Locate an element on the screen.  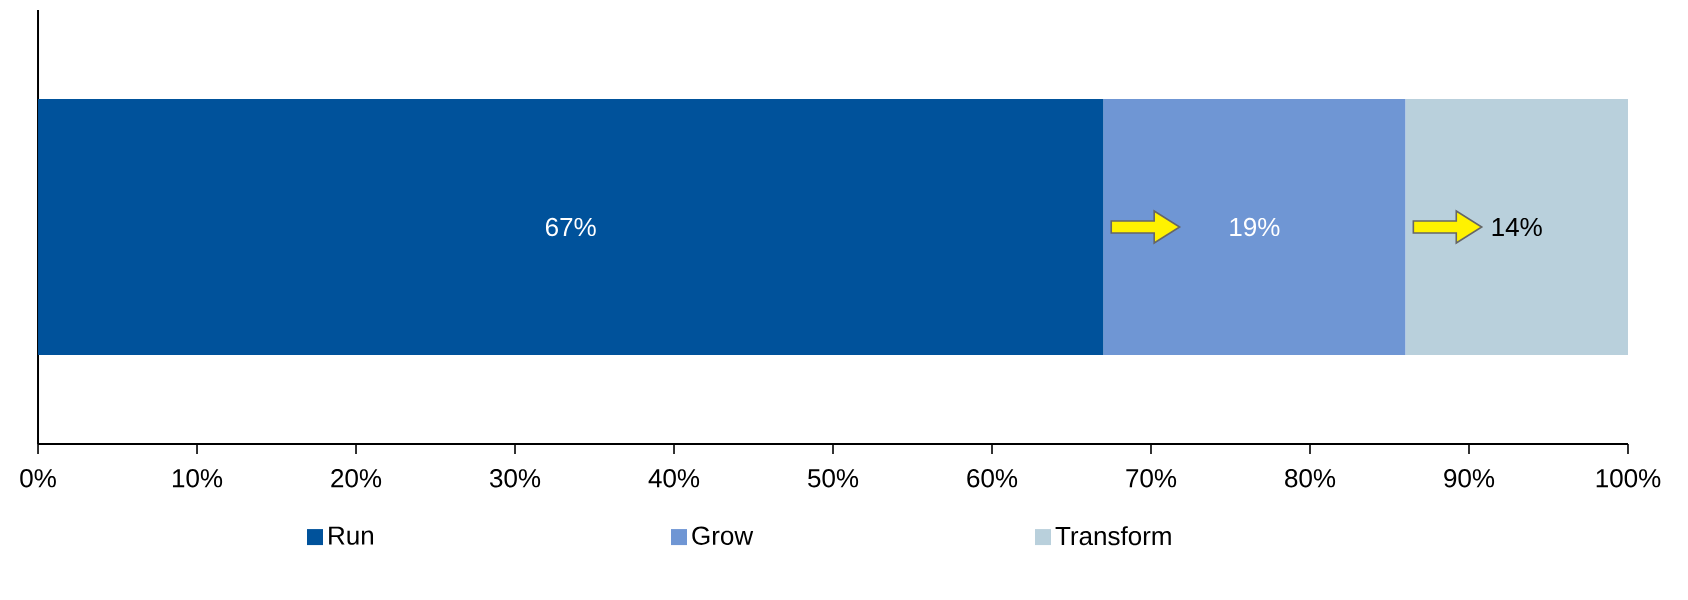
data-label: 14% is located at coordinates (1517, 227).